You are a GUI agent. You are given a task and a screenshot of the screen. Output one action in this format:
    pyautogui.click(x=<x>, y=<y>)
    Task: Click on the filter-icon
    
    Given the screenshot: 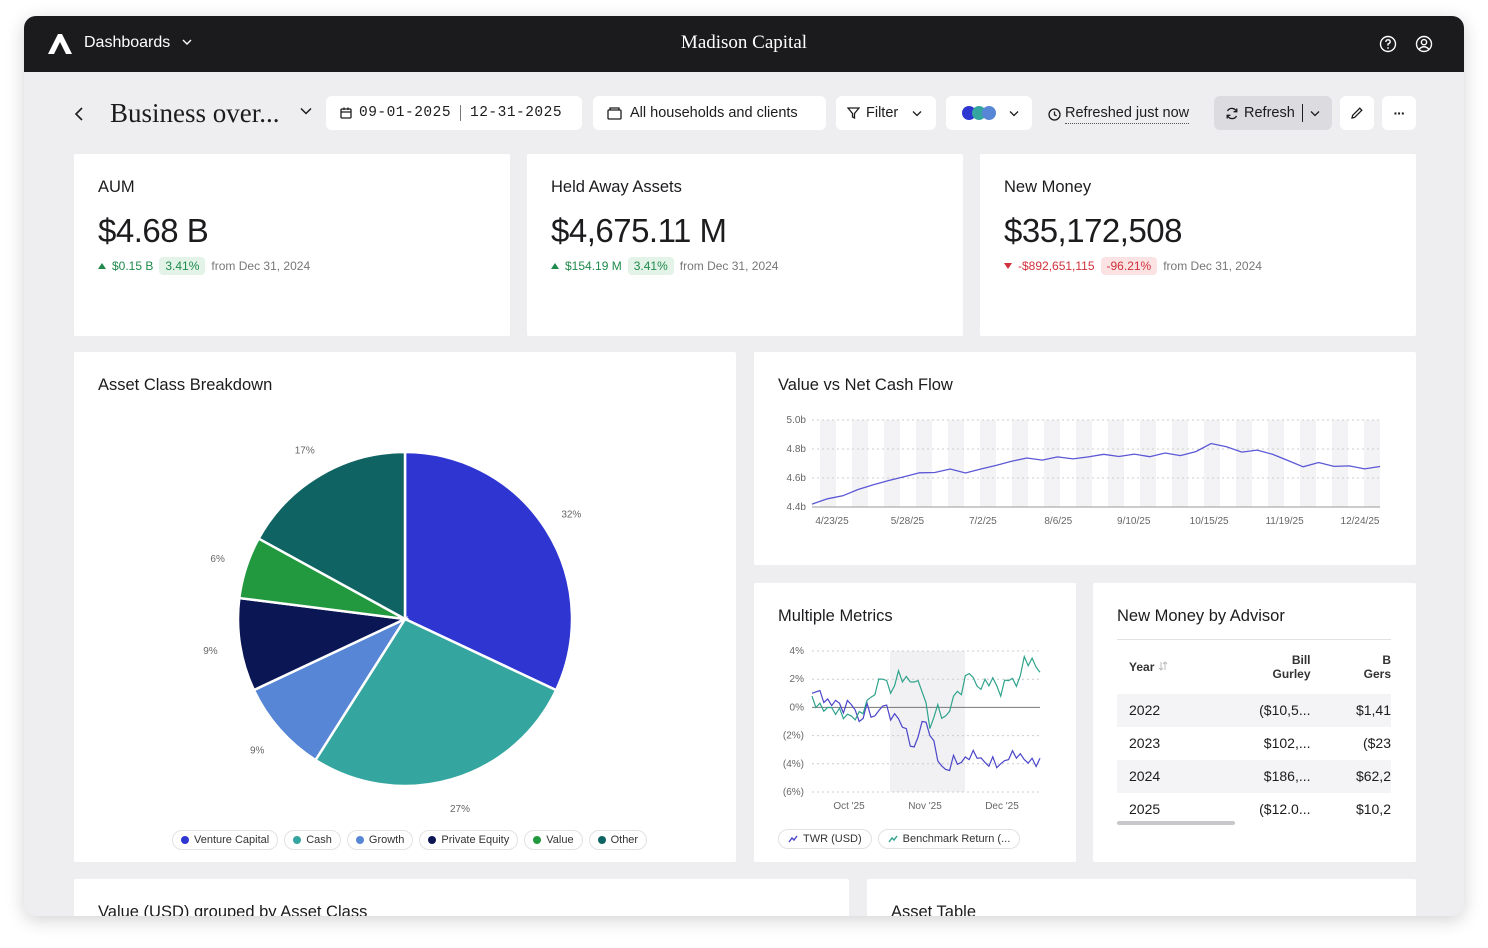 What is the action you would take?
    pyautogui.click(x=853, y=113)
    